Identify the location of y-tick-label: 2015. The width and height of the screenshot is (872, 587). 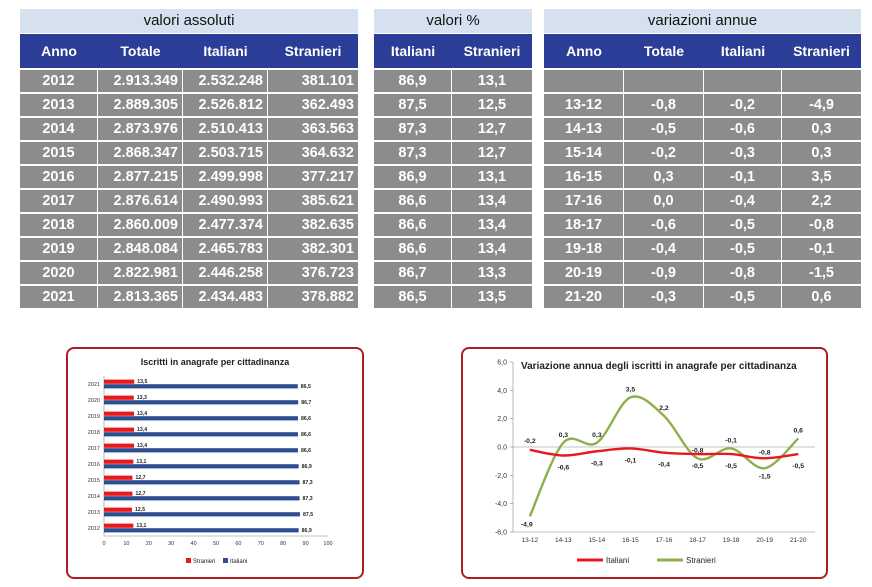
(94, 481).